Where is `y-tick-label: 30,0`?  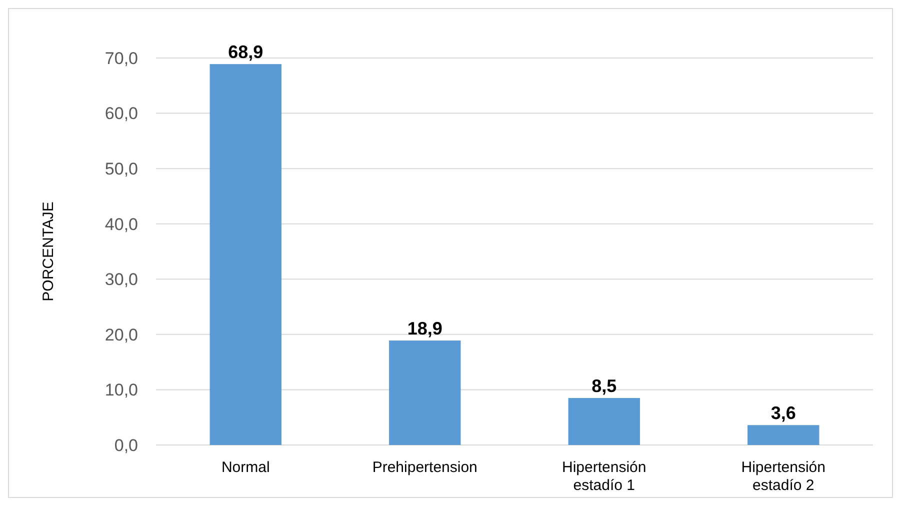
y-tick-label: 30,0 is located at coordinates (121, 280).